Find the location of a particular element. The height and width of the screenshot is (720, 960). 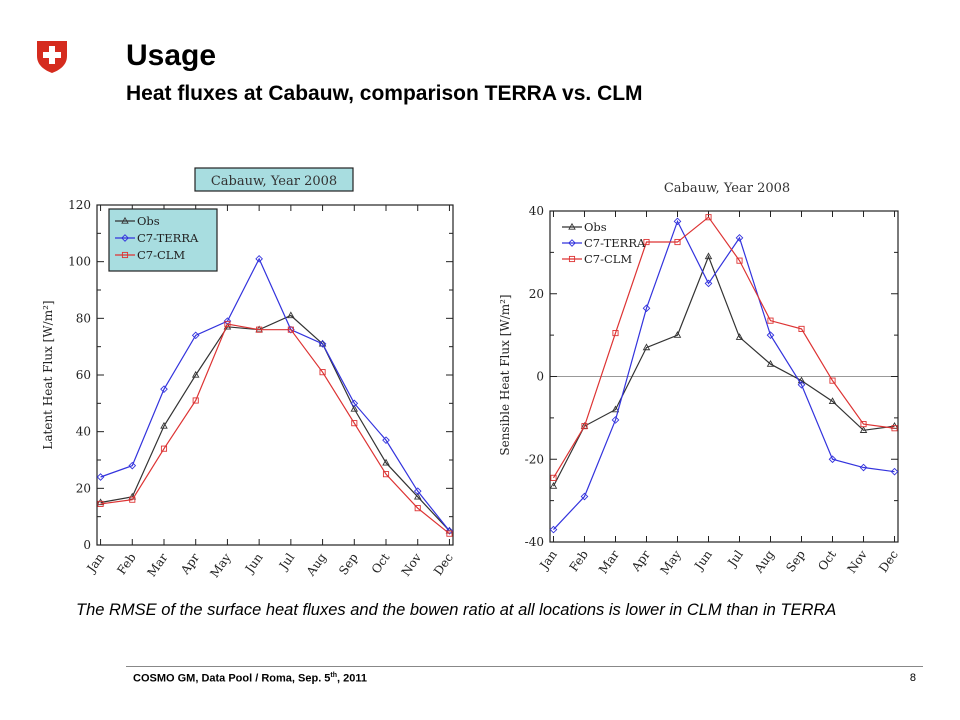

footer-divider is located at coordinates (524, 666).